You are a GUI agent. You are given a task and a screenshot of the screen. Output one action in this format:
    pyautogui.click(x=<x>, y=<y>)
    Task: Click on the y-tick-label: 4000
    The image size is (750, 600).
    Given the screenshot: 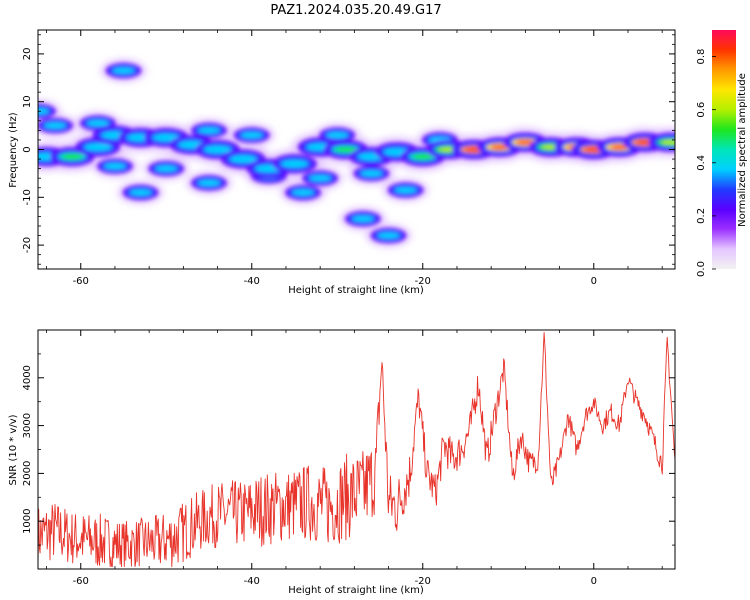 What is the action you would take?
    pyautogui.click(x=27, y=377)
    